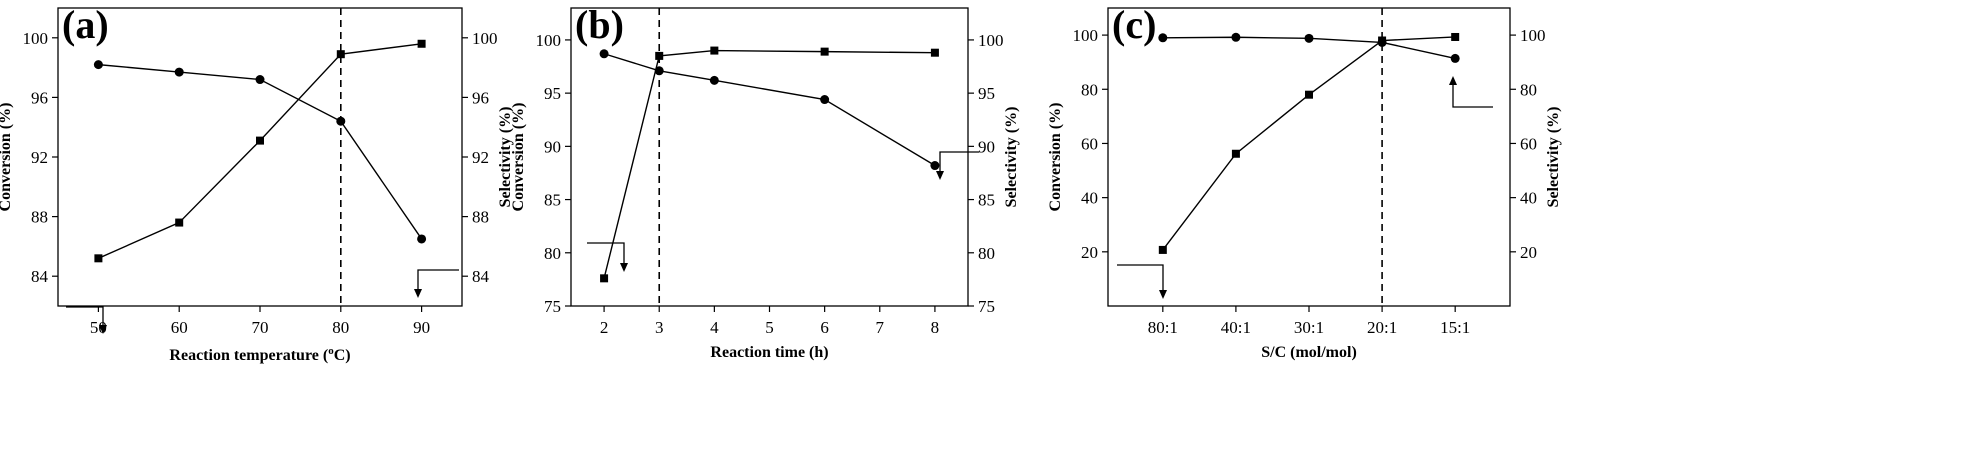  I want to click on y-right-tick-label: 40, so click(1528, 198).